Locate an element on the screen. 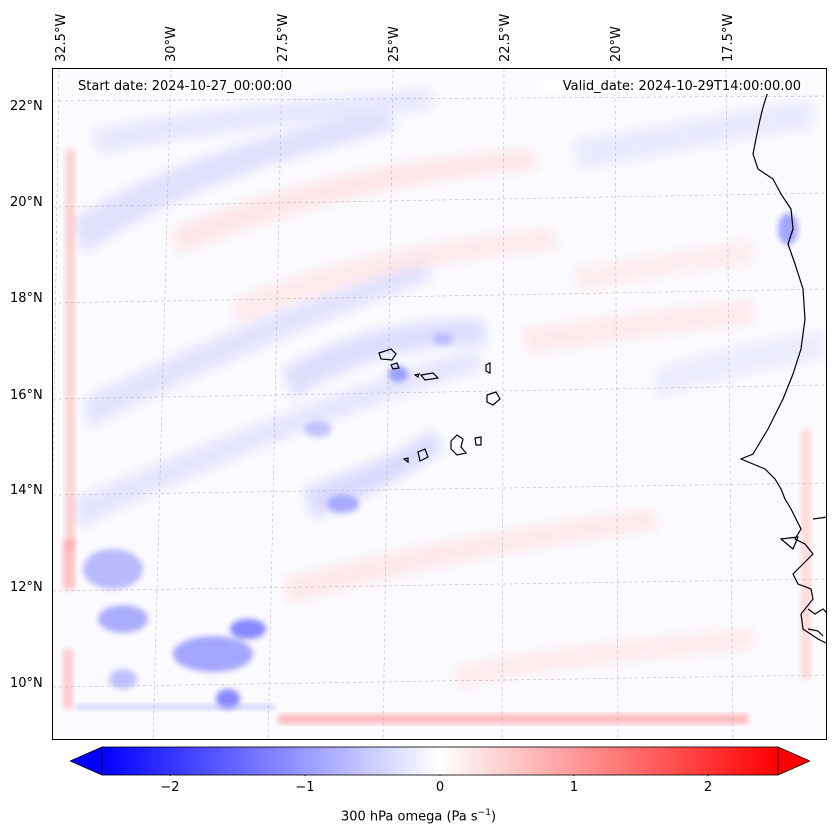 The width and height of the screenshot is (837, 839). colorbar-title-text: 300 hPa omega (Pa s is located at coordinates (409, 817).